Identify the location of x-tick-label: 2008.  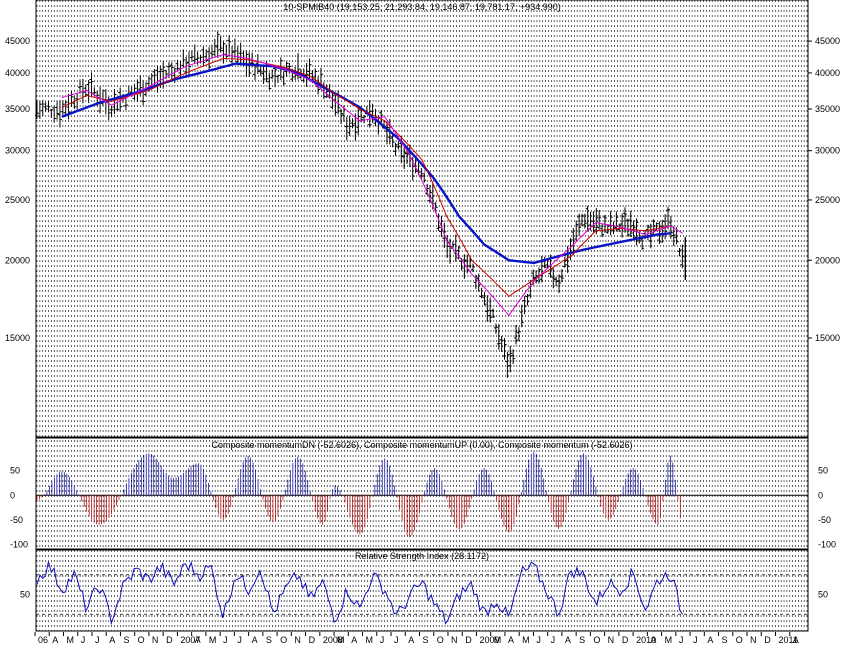
(333, 640).